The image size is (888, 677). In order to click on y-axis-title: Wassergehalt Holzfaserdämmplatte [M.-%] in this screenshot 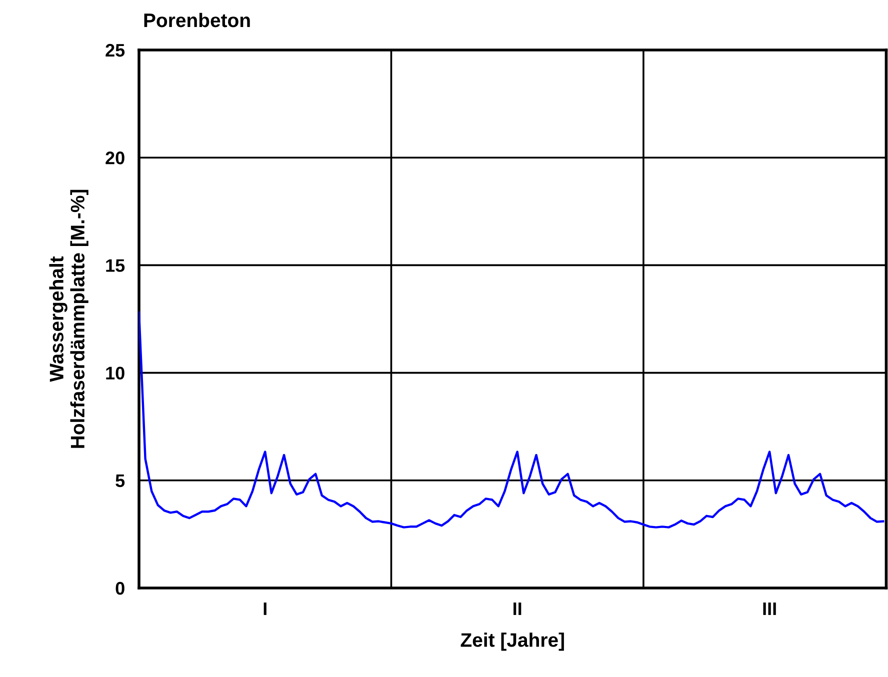, I will do `click(68, 319)`.